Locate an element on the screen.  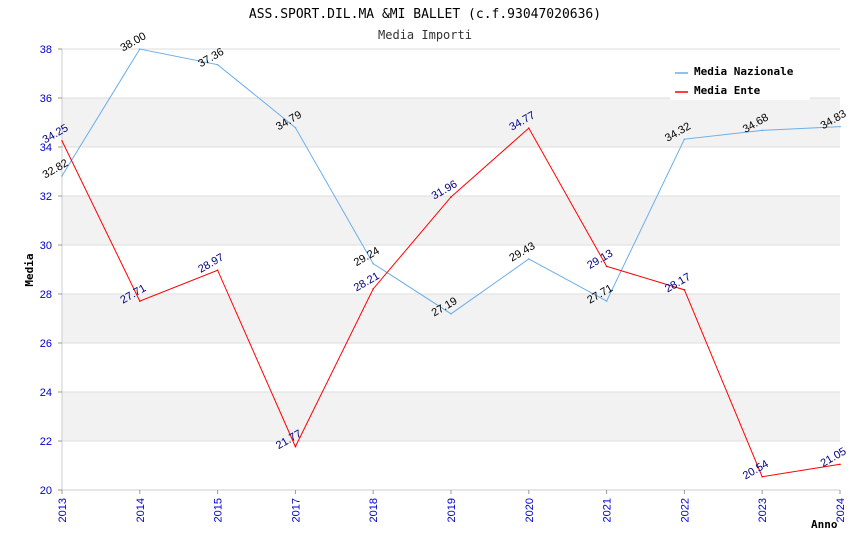
data-label: 29.13 is located at coordinates (600, 260).